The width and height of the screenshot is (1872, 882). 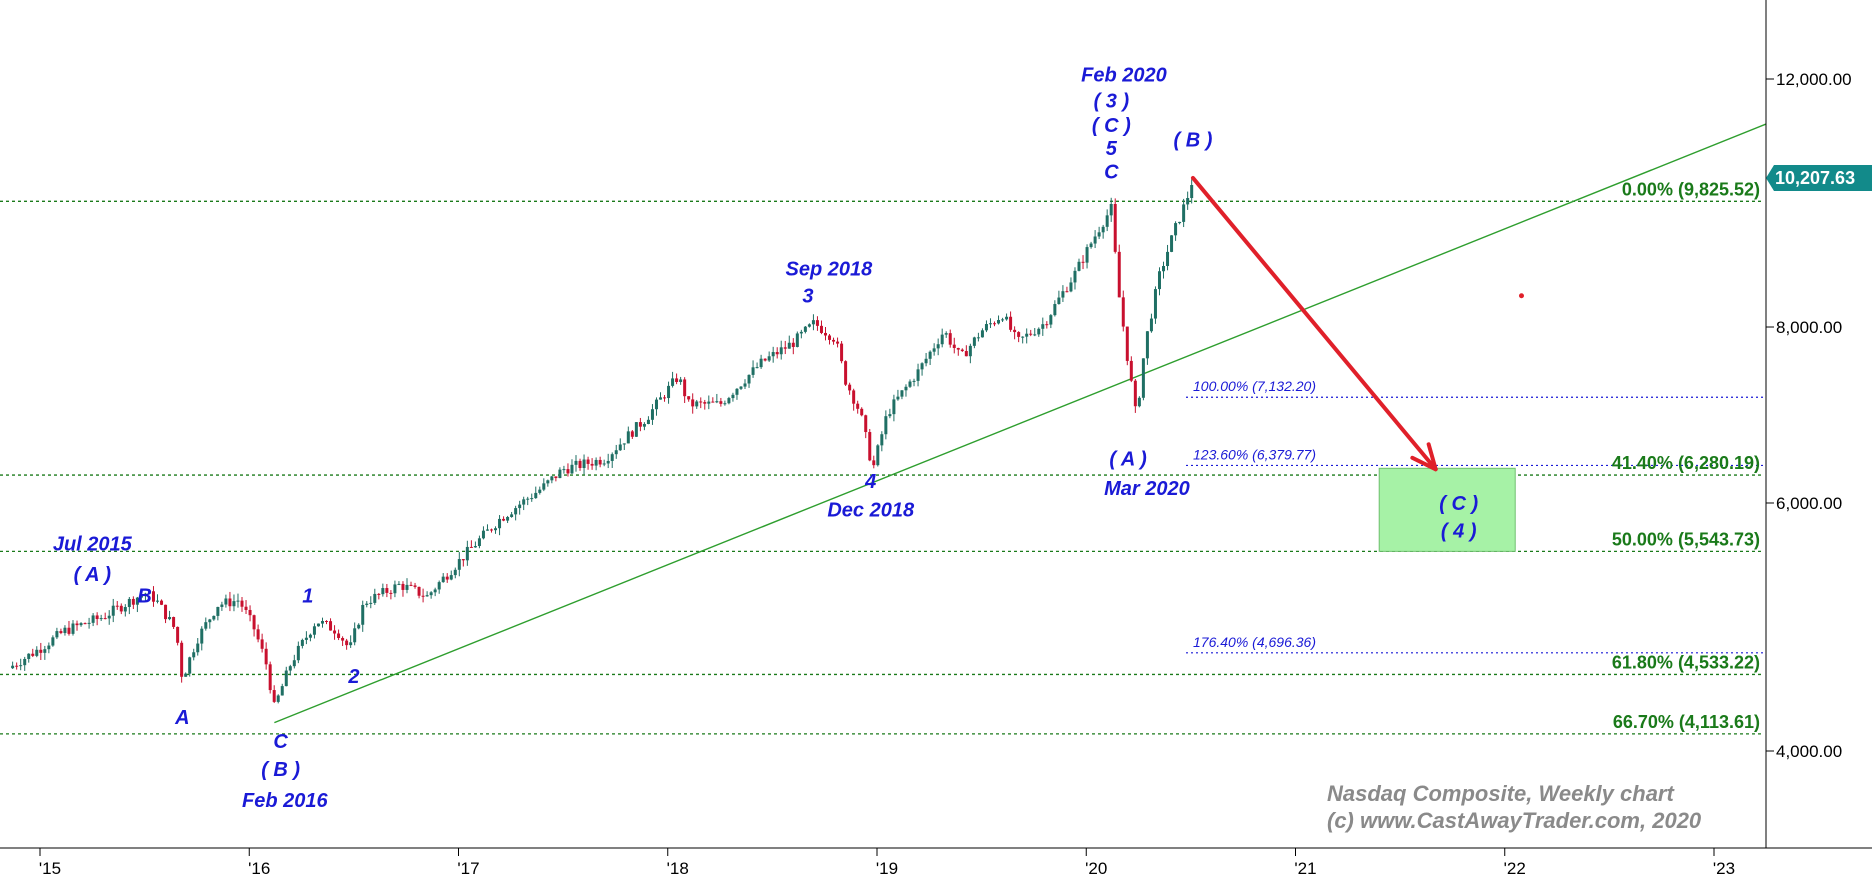 What do you see at coordinates (1501, 793) in the screenshot?
I see `chart-title: Nasdaq Composite, Weekly chart` at bounding box center [1501, 793].